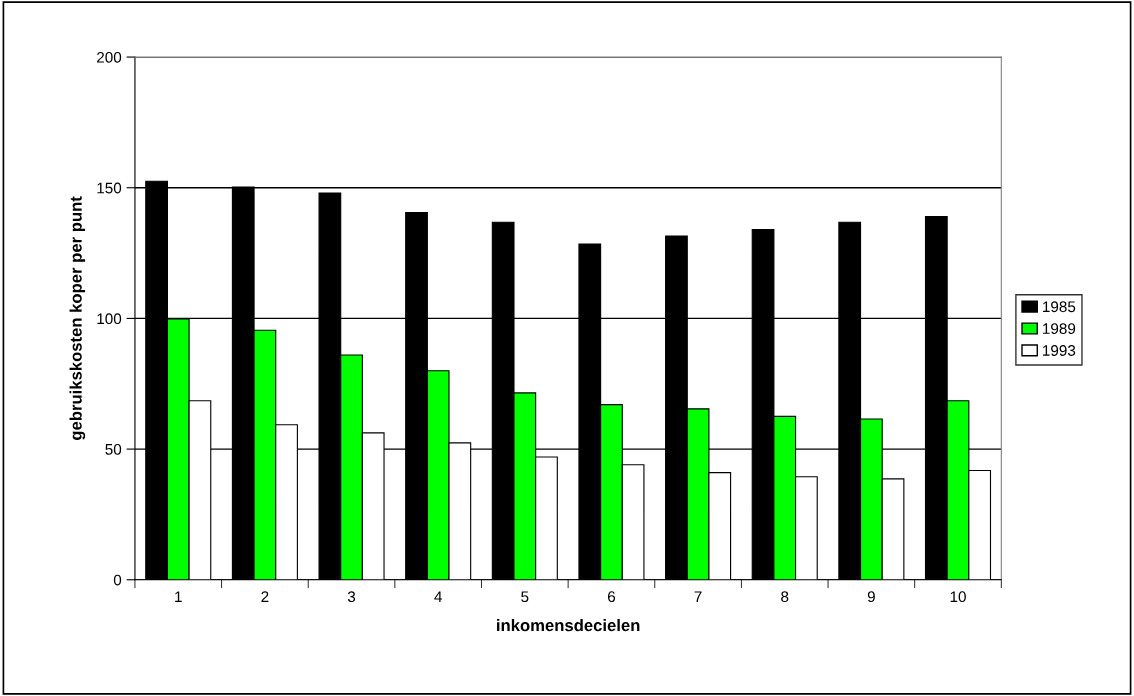 The image size is (1134, 696). I want to click on y-tick-label: 0, so click(117, 580).